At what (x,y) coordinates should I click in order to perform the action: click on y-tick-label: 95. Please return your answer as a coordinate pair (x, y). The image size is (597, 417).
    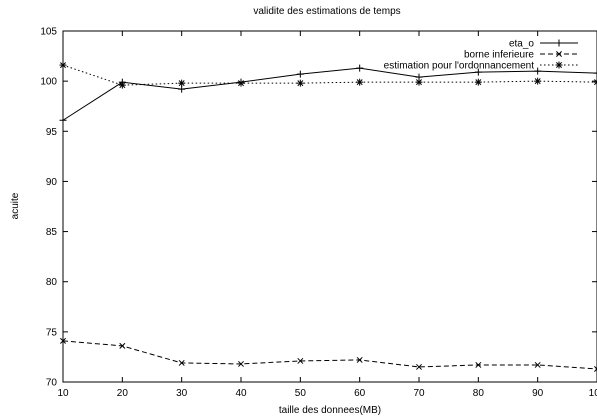
    Looking at the image, I should click on (52, 132).